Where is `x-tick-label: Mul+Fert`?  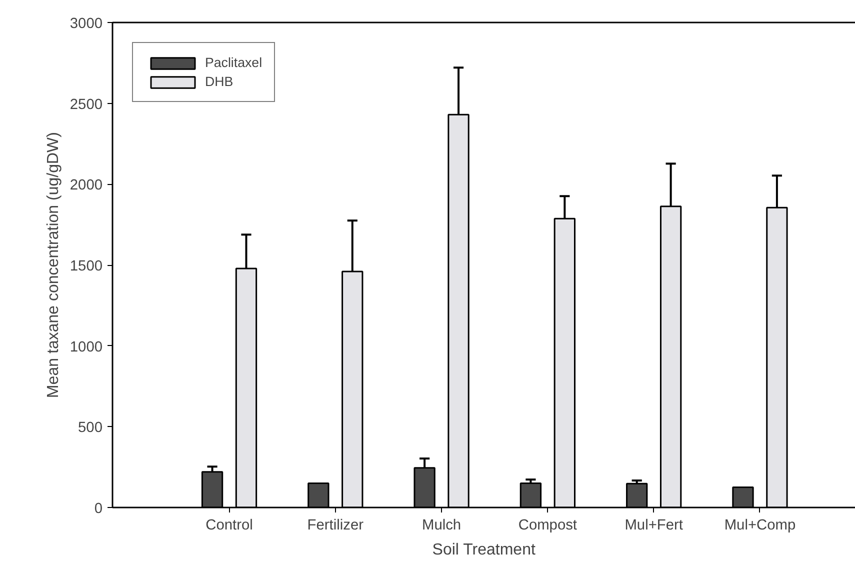 x-tick-label: Mul+Fert is located at coordinates (653, 526).